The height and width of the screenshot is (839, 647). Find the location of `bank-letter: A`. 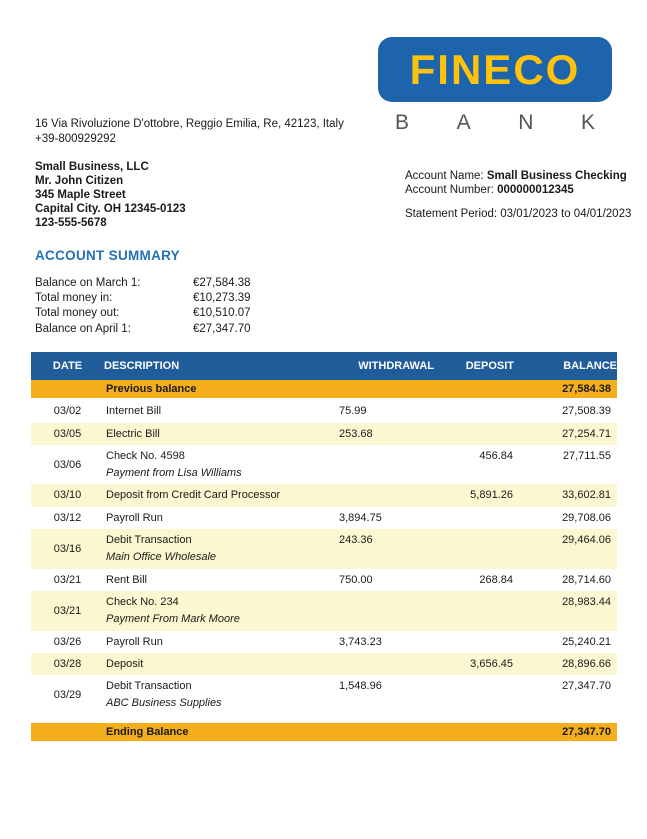

bank-letter: A is located at coordinates (463, 122).